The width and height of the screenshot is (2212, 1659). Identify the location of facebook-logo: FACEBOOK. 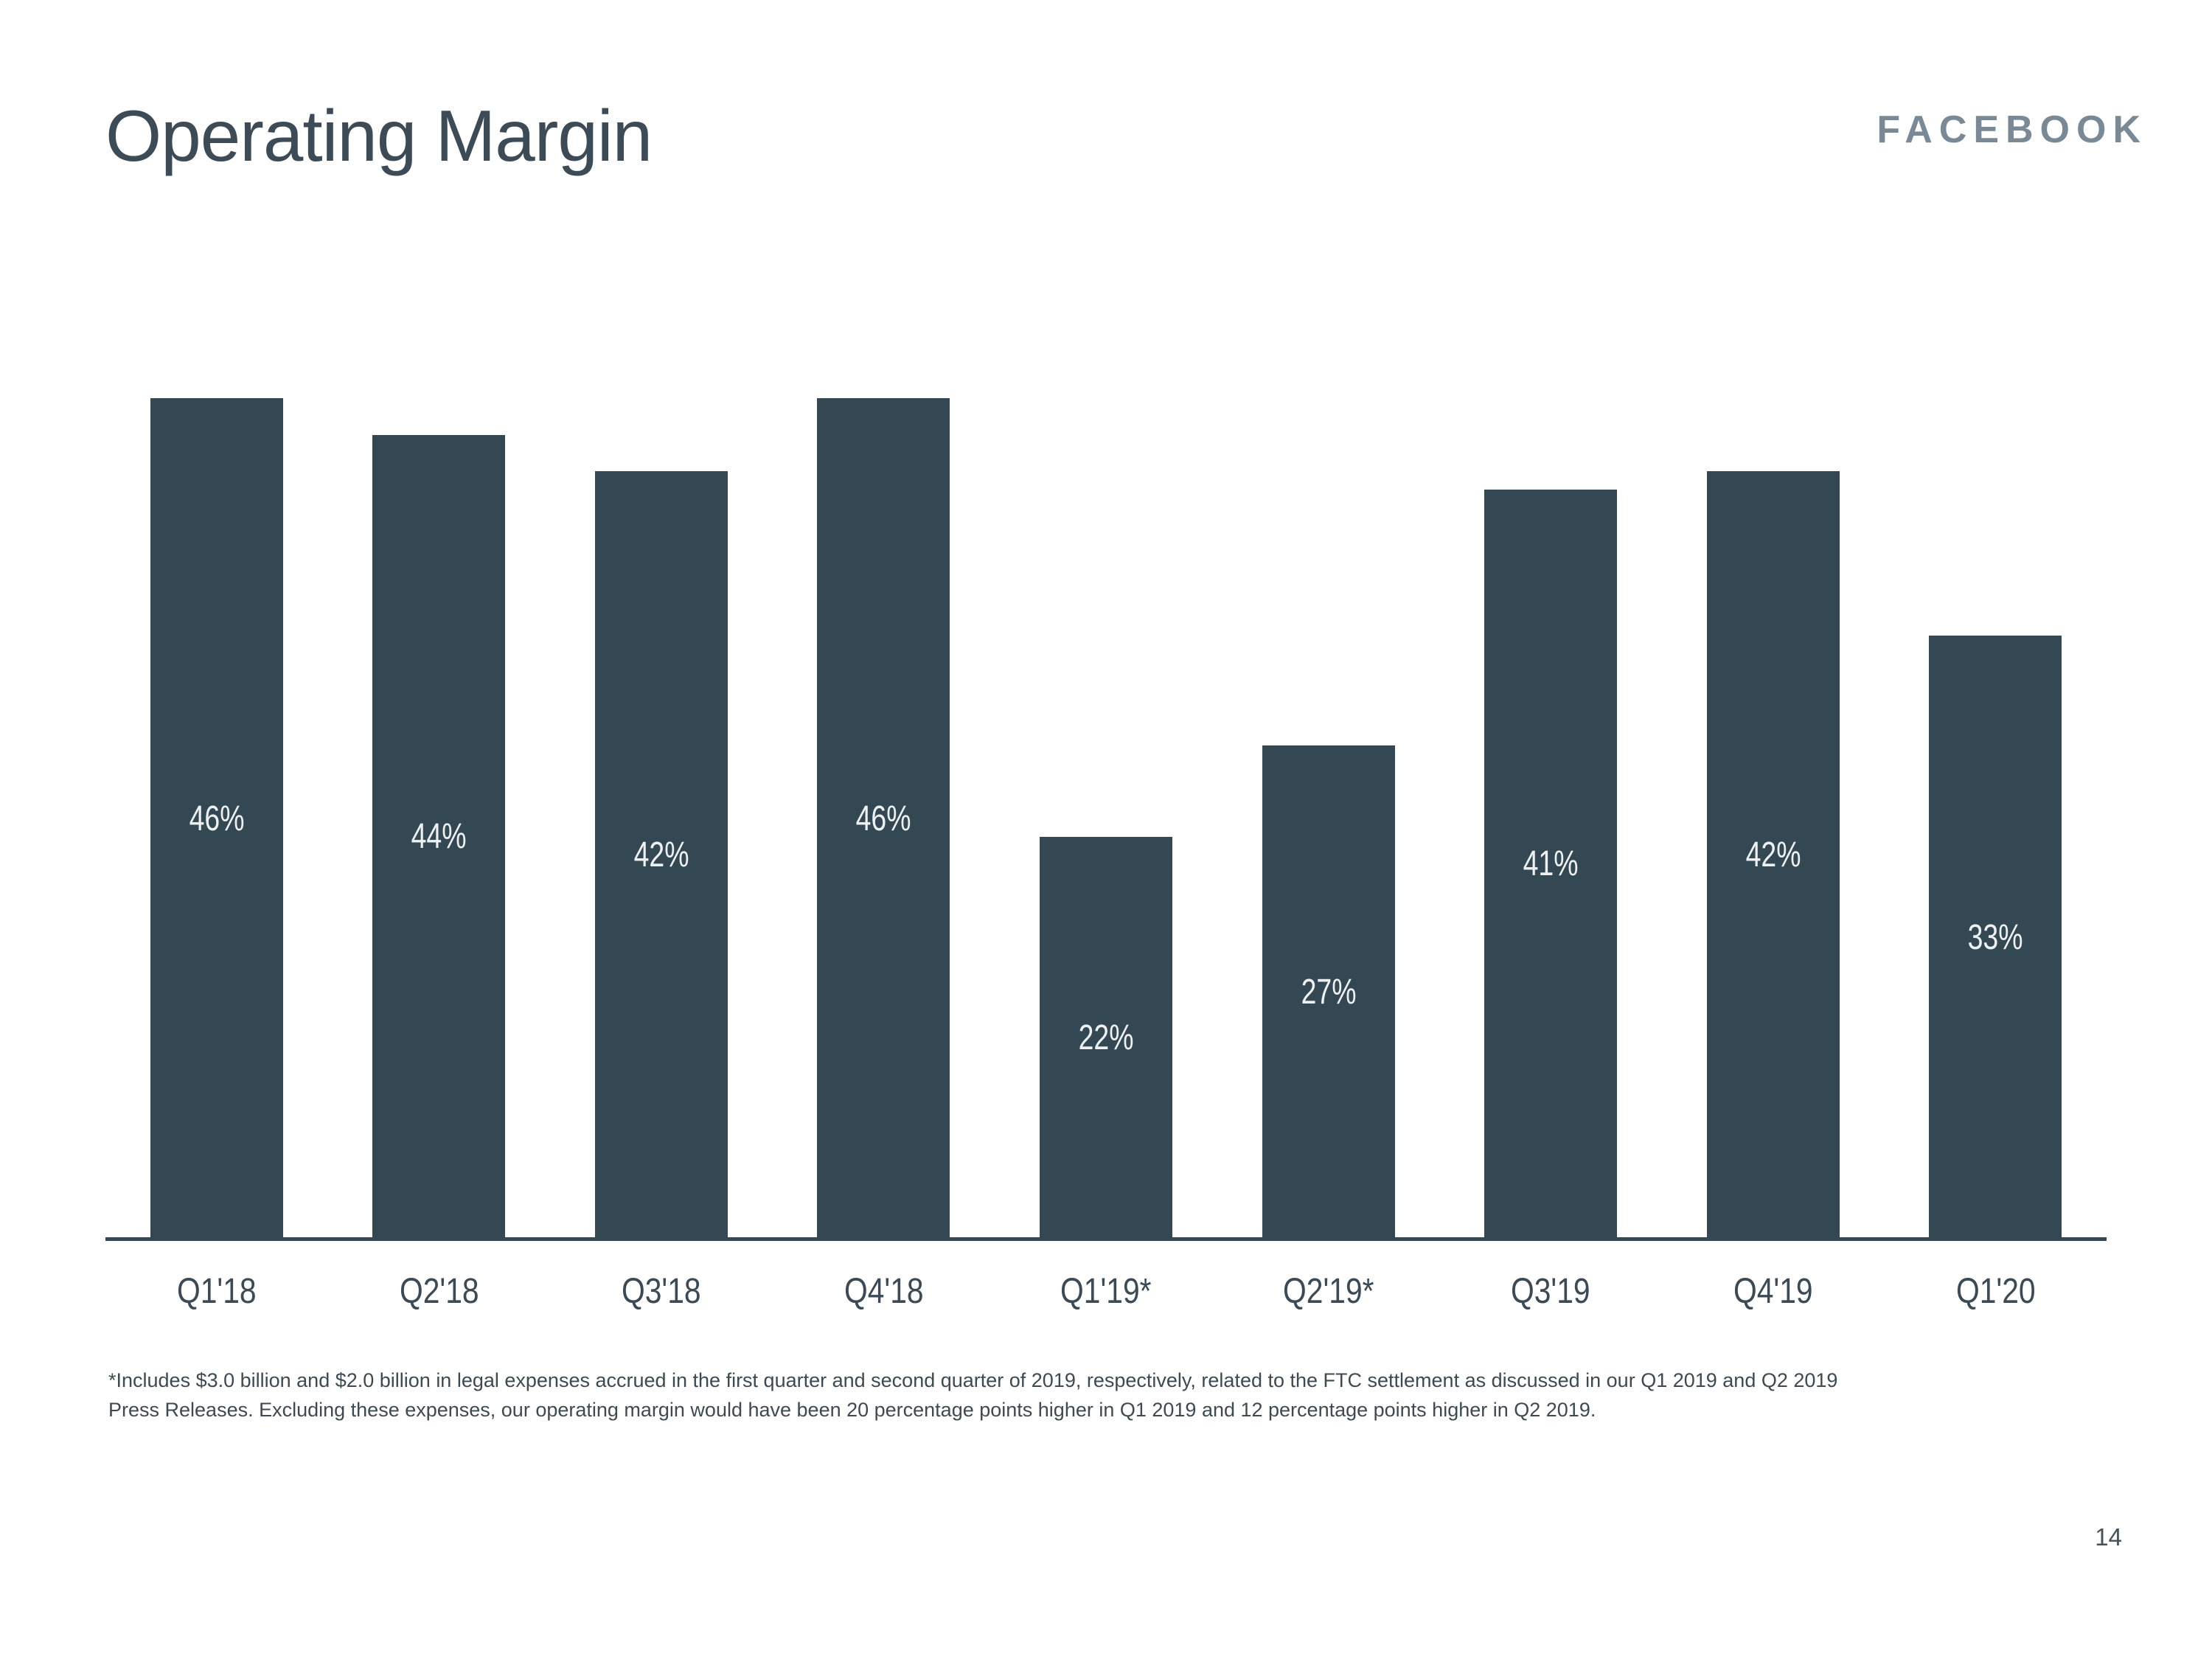
(2012, 129).